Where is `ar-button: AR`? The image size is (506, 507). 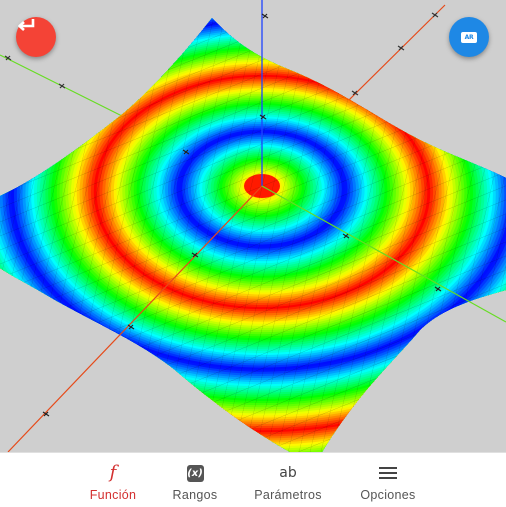 ar-button: AR is located at coordinates (469, 37).